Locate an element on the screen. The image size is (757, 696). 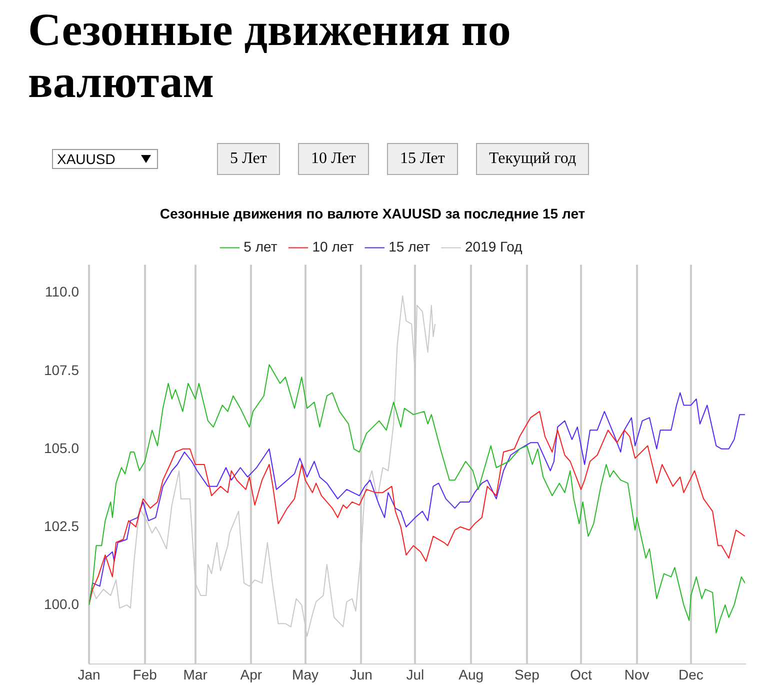
x-tick-label: Aug is located at coordinates (471, 674).